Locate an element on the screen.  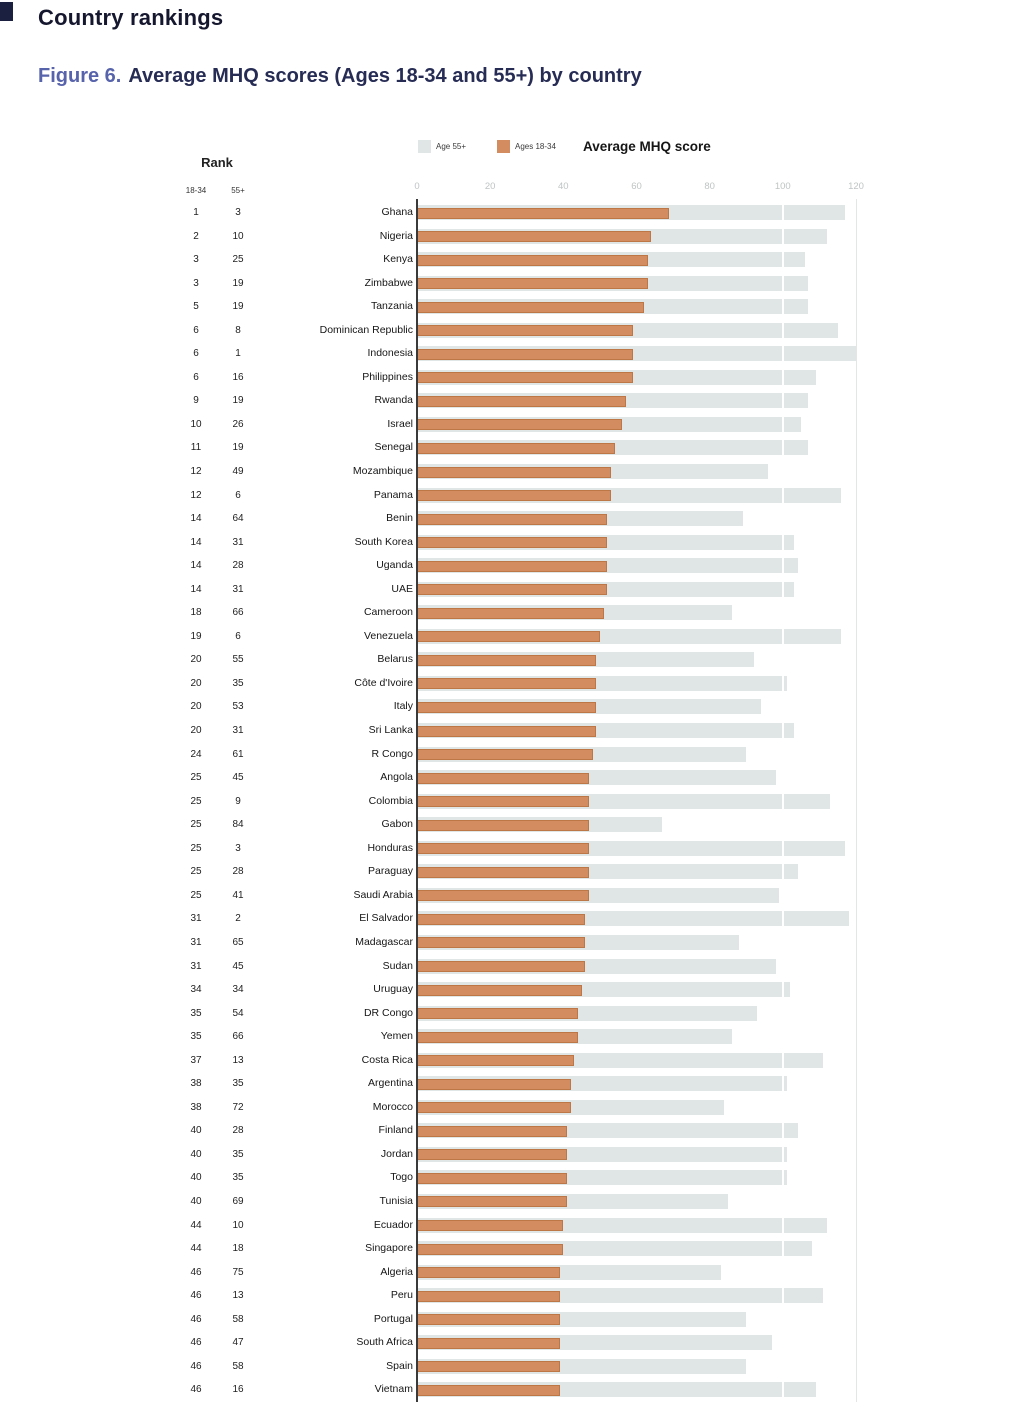
rank-55: 28 is located at coordinates (238, 872).